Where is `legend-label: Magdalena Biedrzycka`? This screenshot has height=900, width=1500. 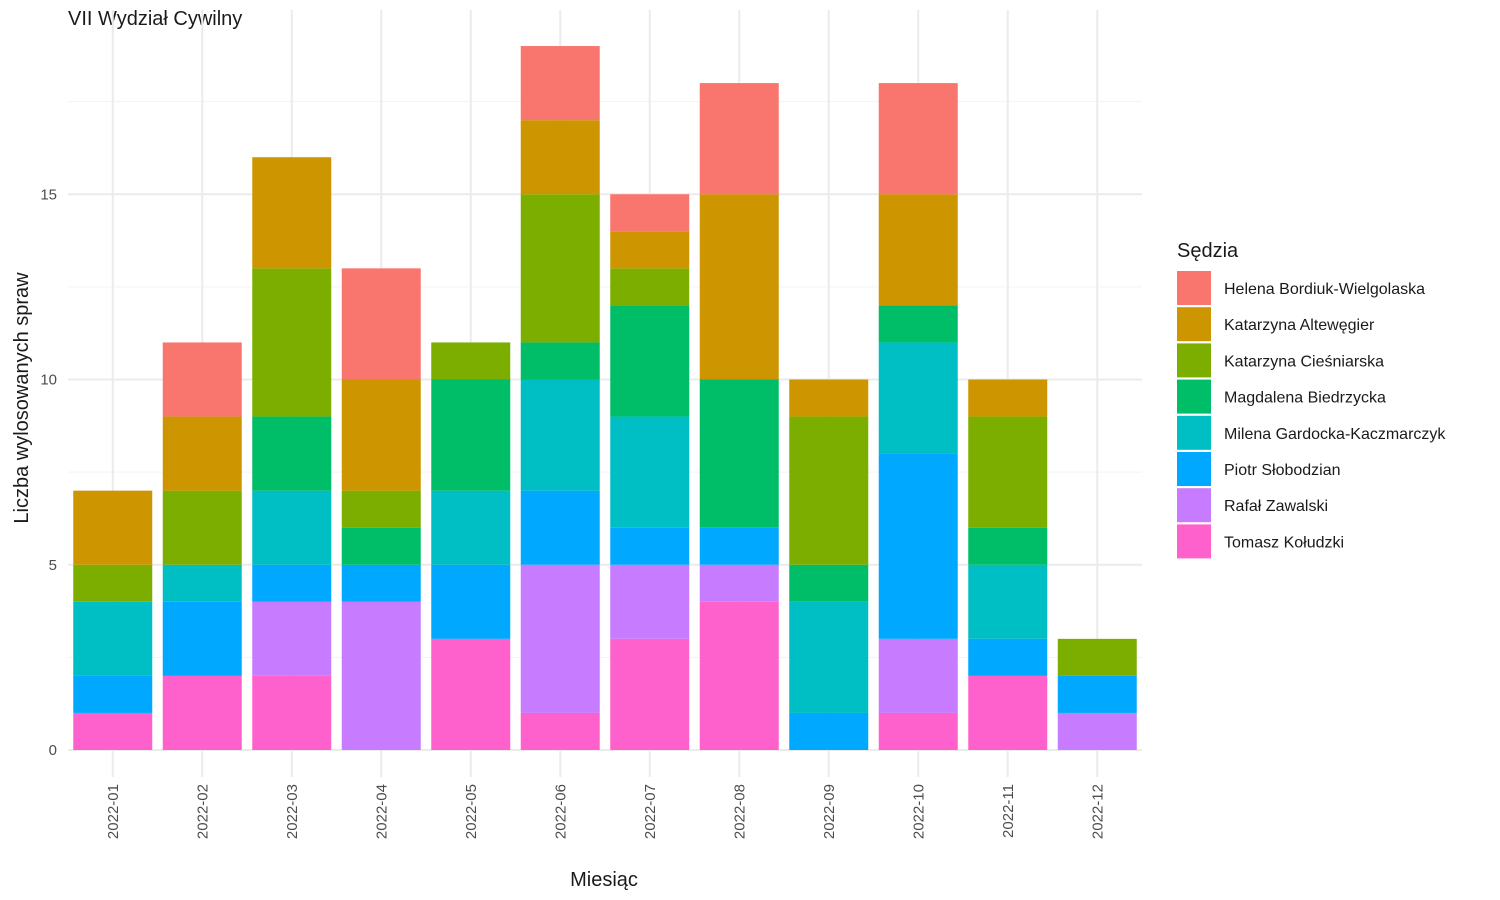 legend-label: Magdalena Biedrzycka is located at coordinates (1305, 398).